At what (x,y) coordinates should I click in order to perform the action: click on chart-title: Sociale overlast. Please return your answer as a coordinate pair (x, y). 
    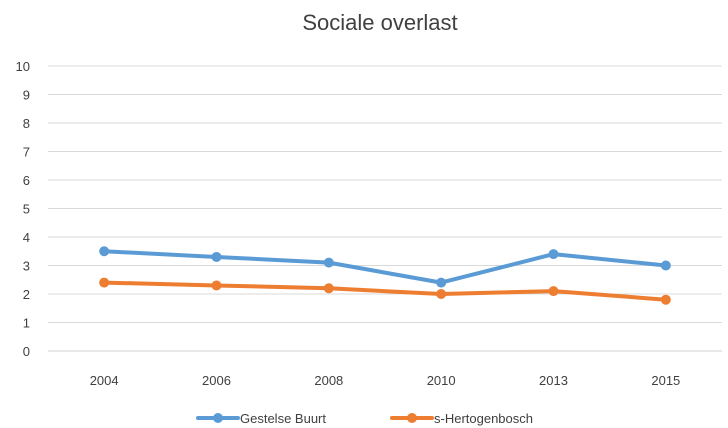
    Looking at the image, I should click on (379, 22).